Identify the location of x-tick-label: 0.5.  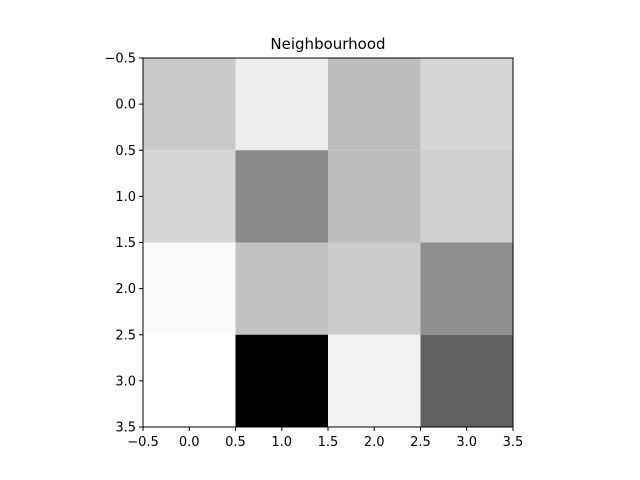
(235, 442).